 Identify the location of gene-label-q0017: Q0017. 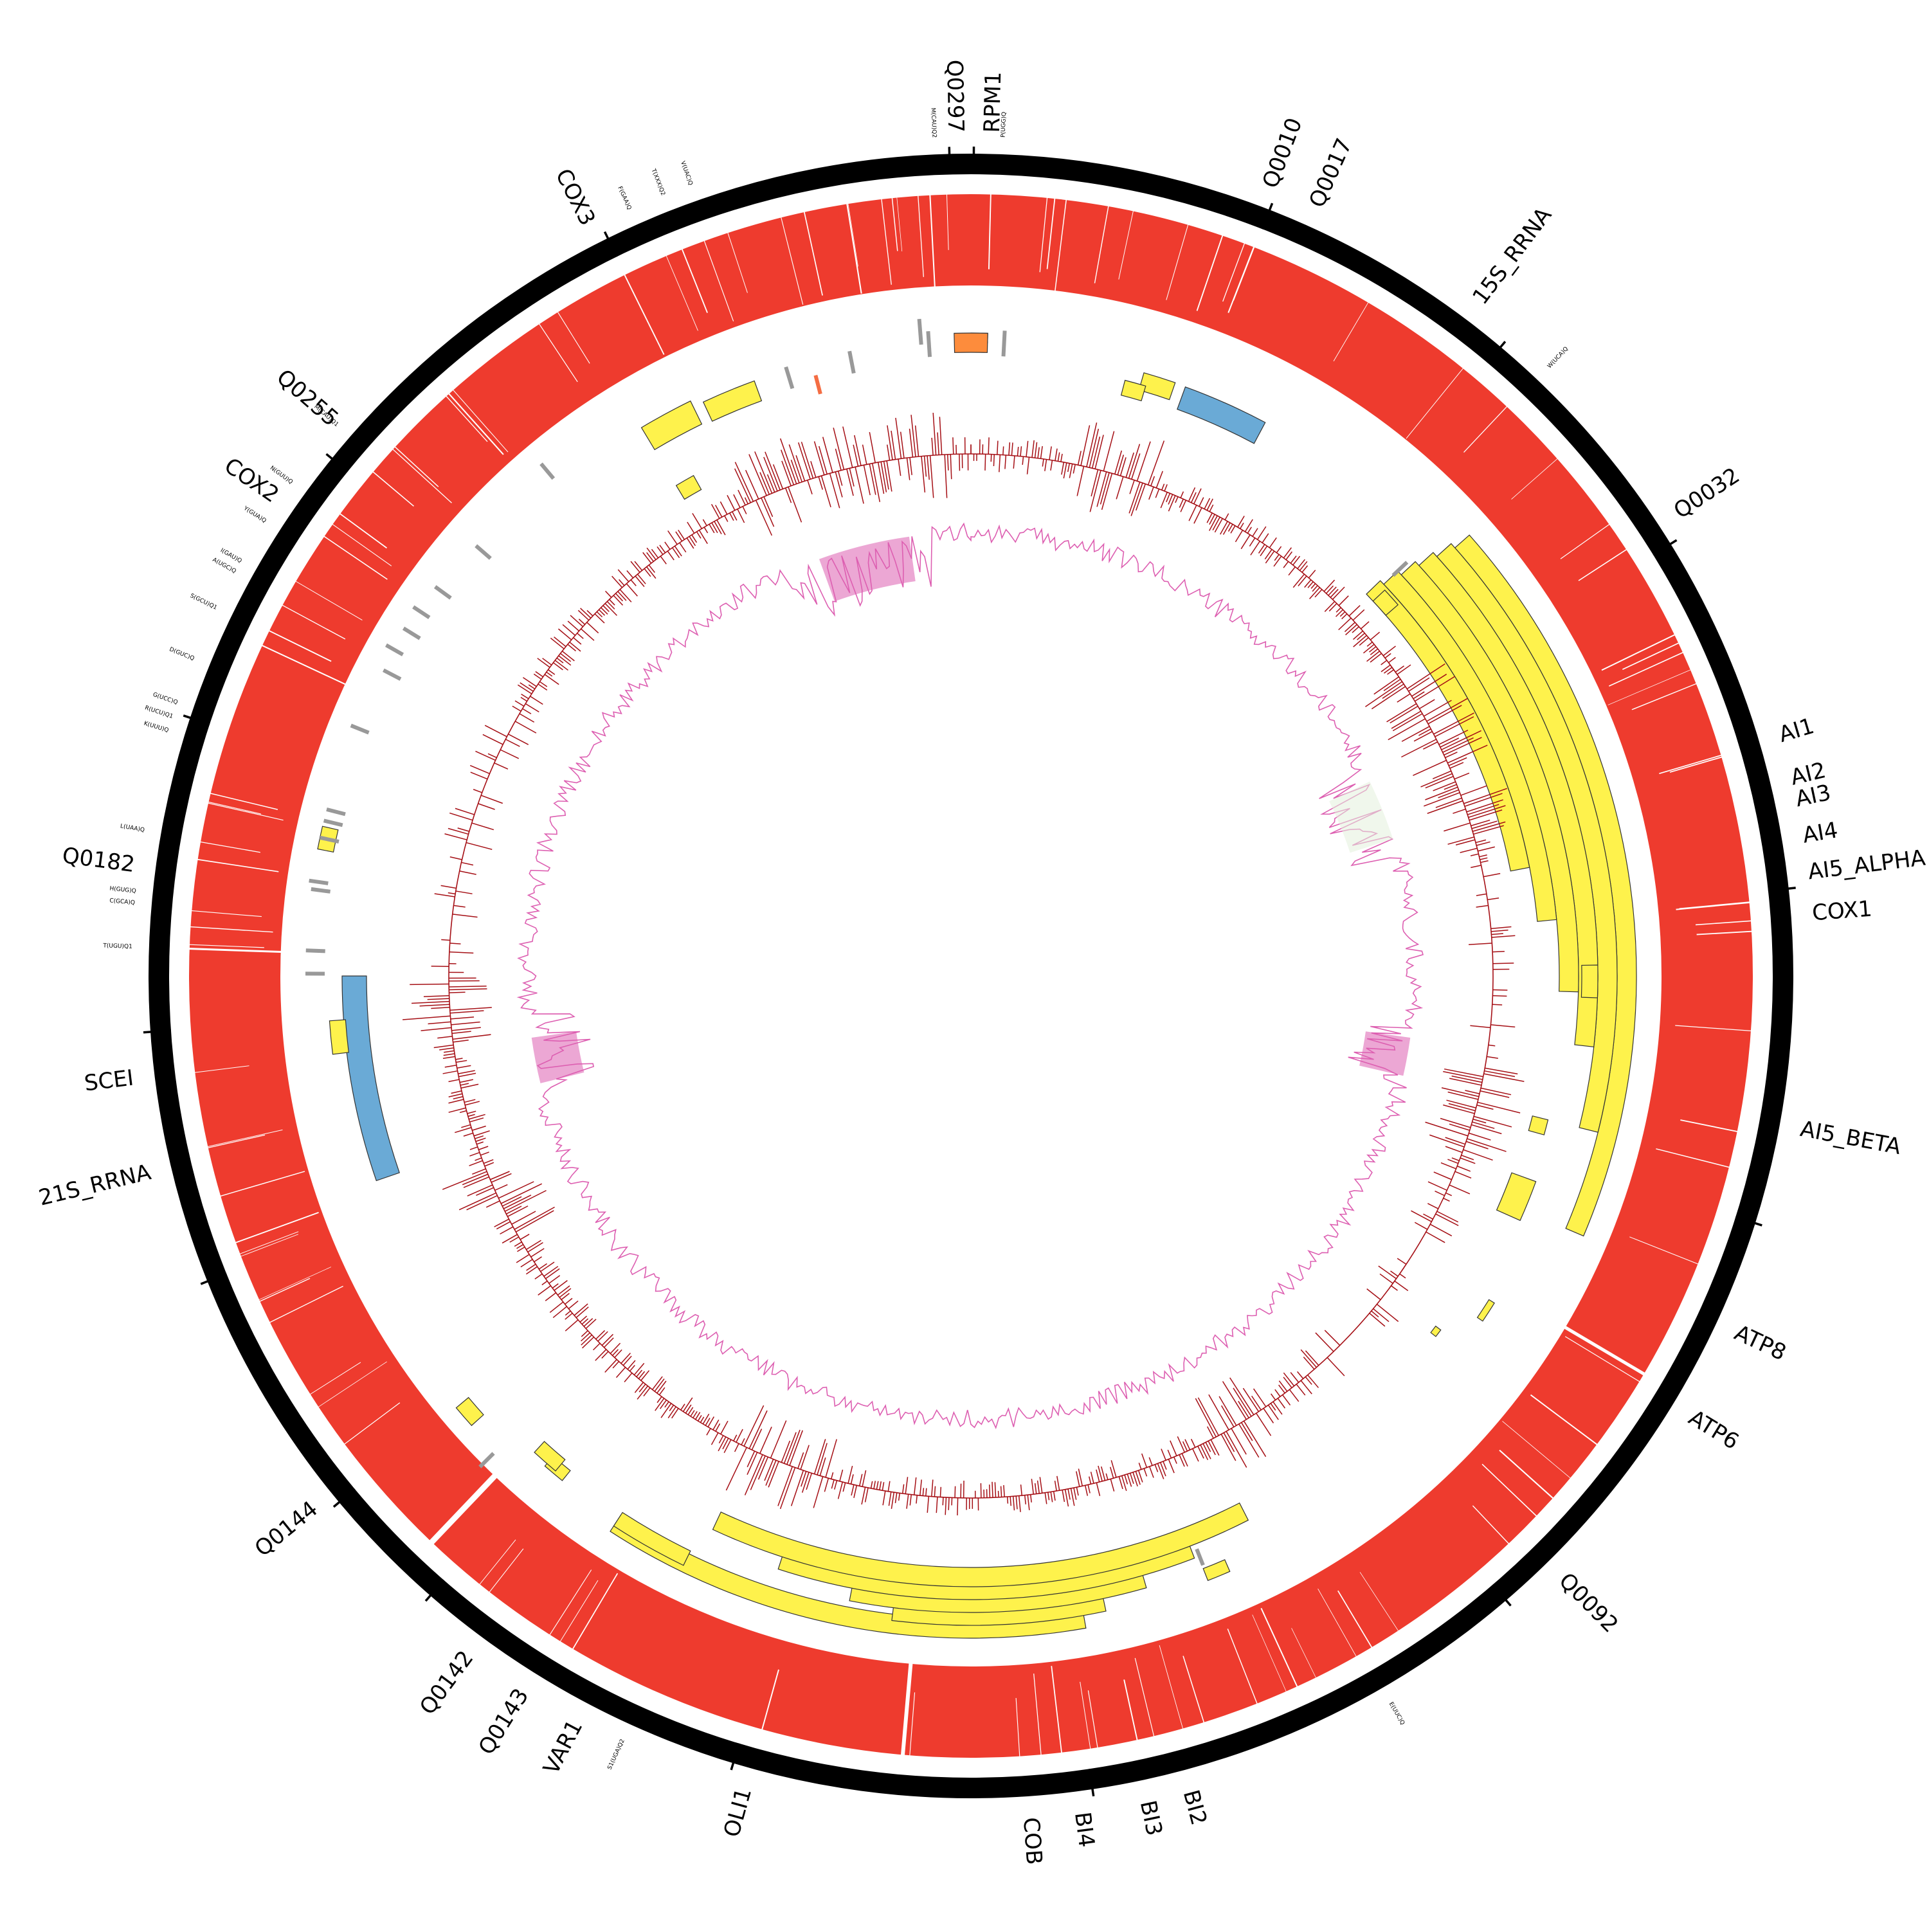
(1330, 173).